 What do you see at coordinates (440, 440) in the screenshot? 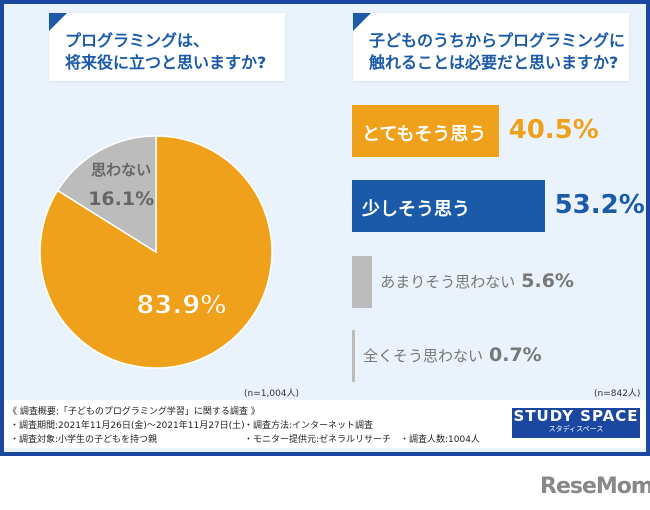
I see `survey-count: ・調査人数:1004人` at bounding box center [440, 440].